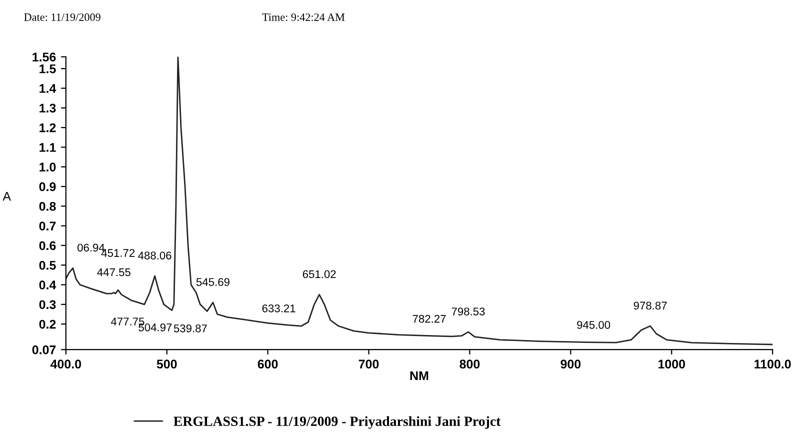  I want to click on annotation: 488.06, so click(155, 256).